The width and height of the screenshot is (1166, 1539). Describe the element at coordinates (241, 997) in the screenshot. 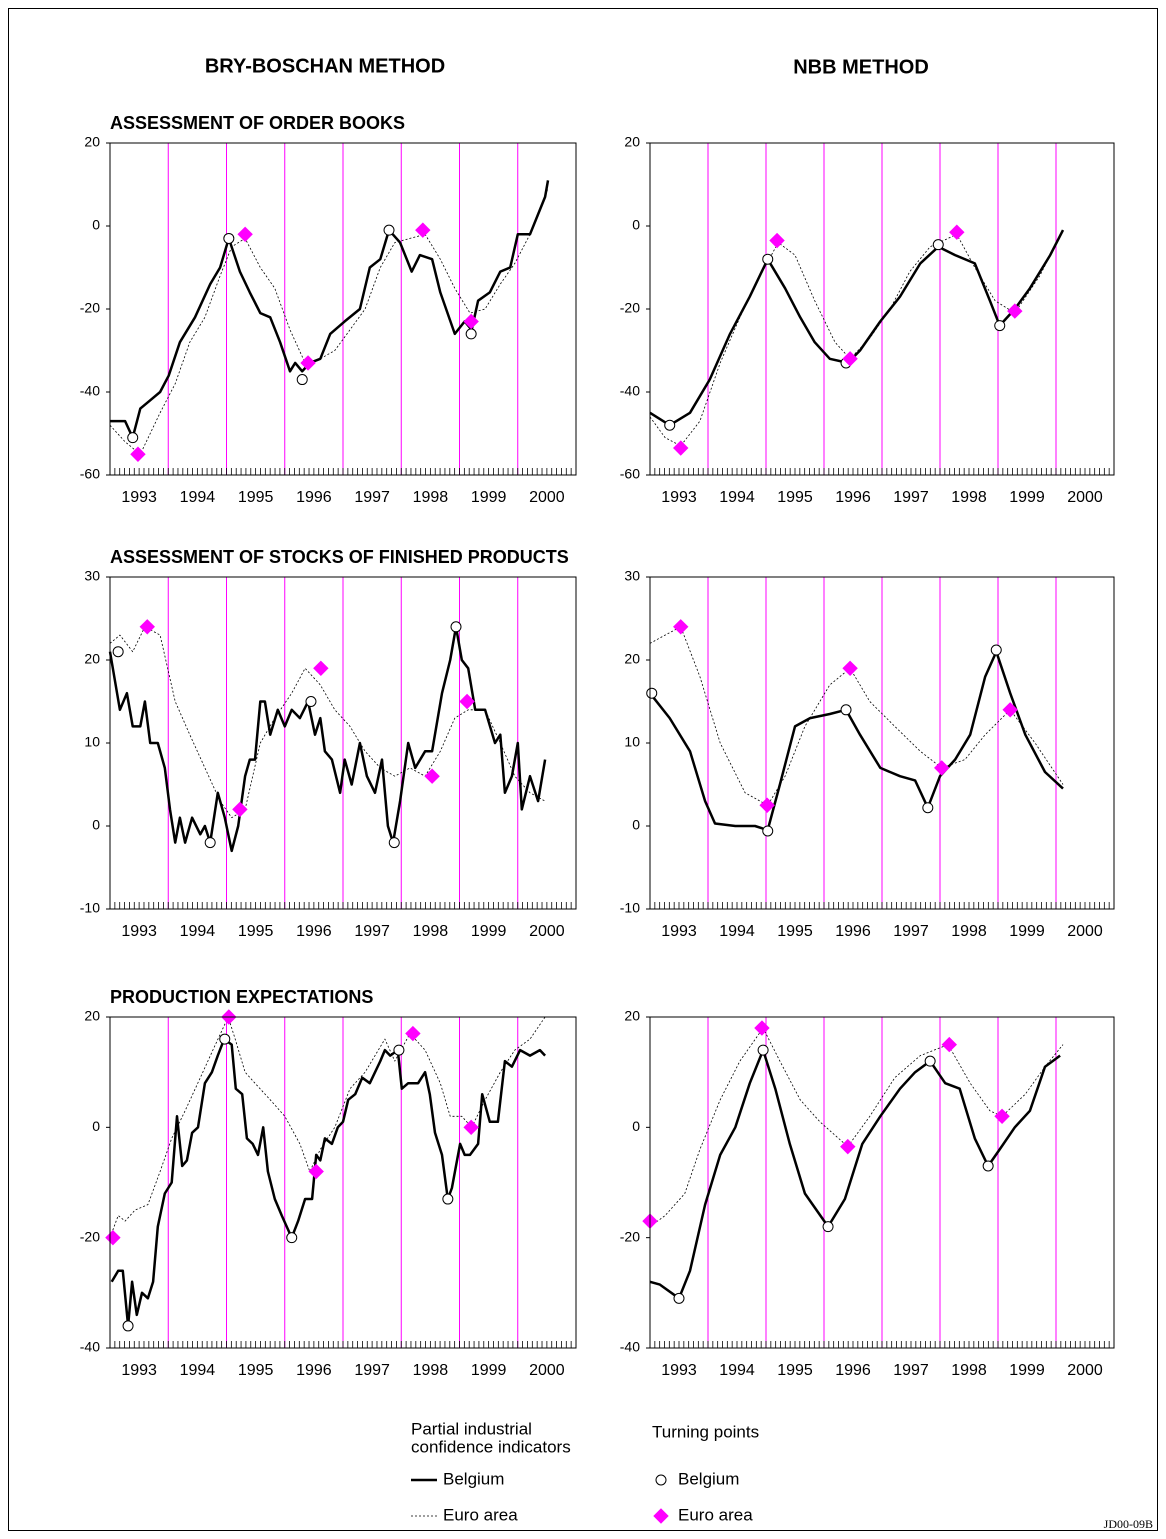

I see `row-title: PRODUCTION EXPECTATIONS` at that location.